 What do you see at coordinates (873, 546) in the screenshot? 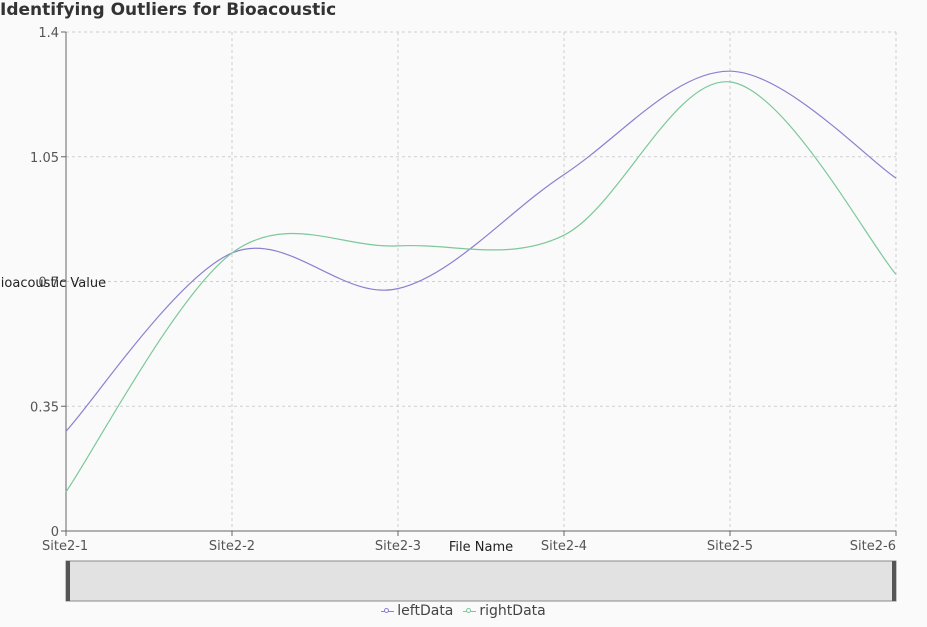
I see `x-tick-label: Site2-6` at bounding box center [873, 546].